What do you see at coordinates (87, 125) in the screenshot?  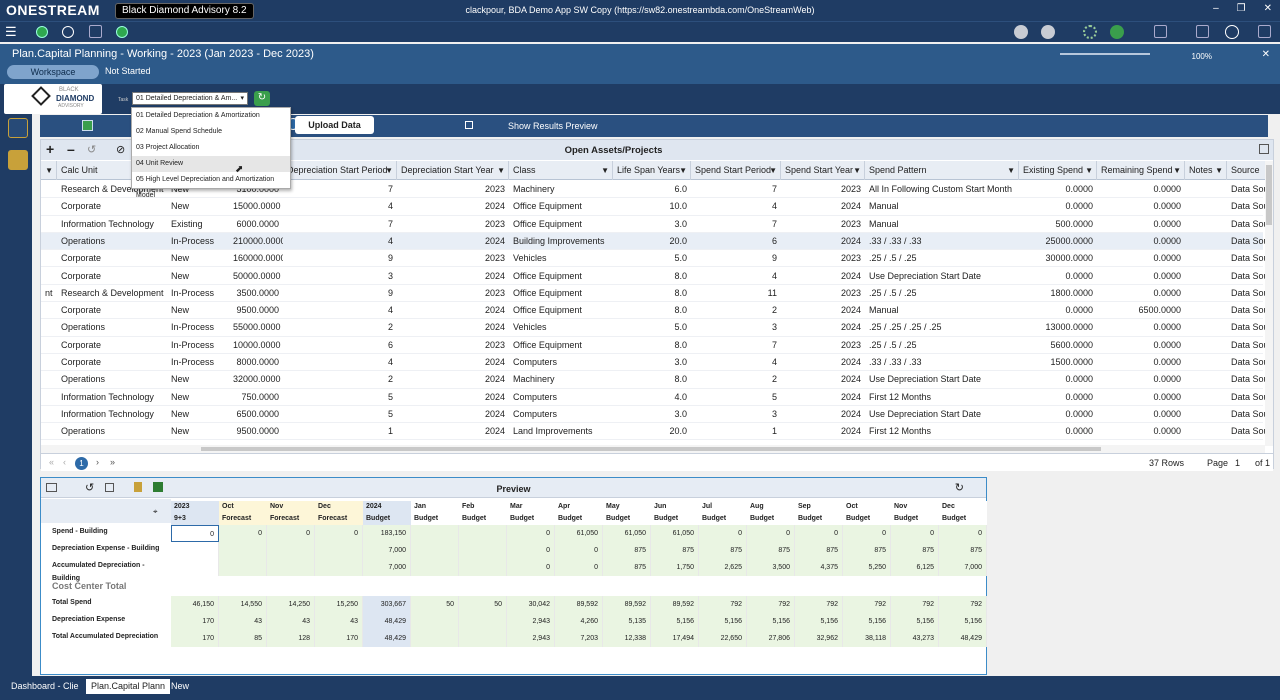 I see `save-icon` at bounding box center [87, 125].